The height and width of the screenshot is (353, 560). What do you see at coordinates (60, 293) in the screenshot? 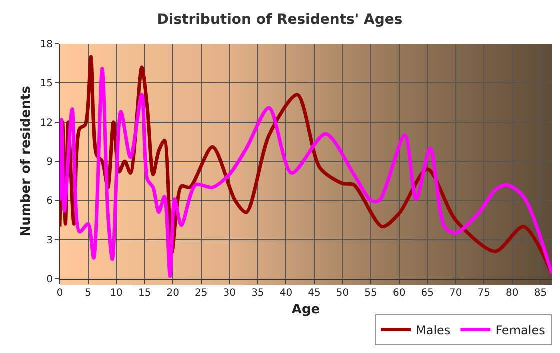
I see `x-tick-label: 0` at bounding box center [60, 293].